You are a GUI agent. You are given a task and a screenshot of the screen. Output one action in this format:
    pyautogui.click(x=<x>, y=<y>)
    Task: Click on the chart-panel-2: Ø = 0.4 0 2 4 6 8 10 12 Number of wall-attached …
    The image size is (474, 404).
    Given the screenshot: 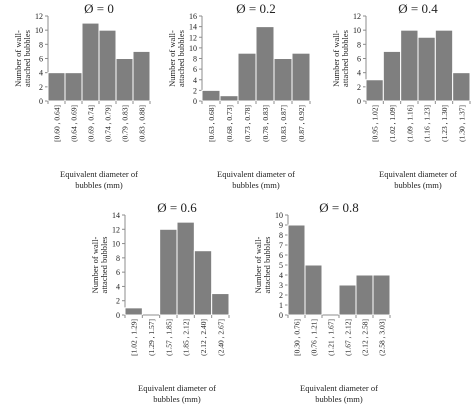 What is the action you would take?
    pyautogui.click(x=401, y=95)
    